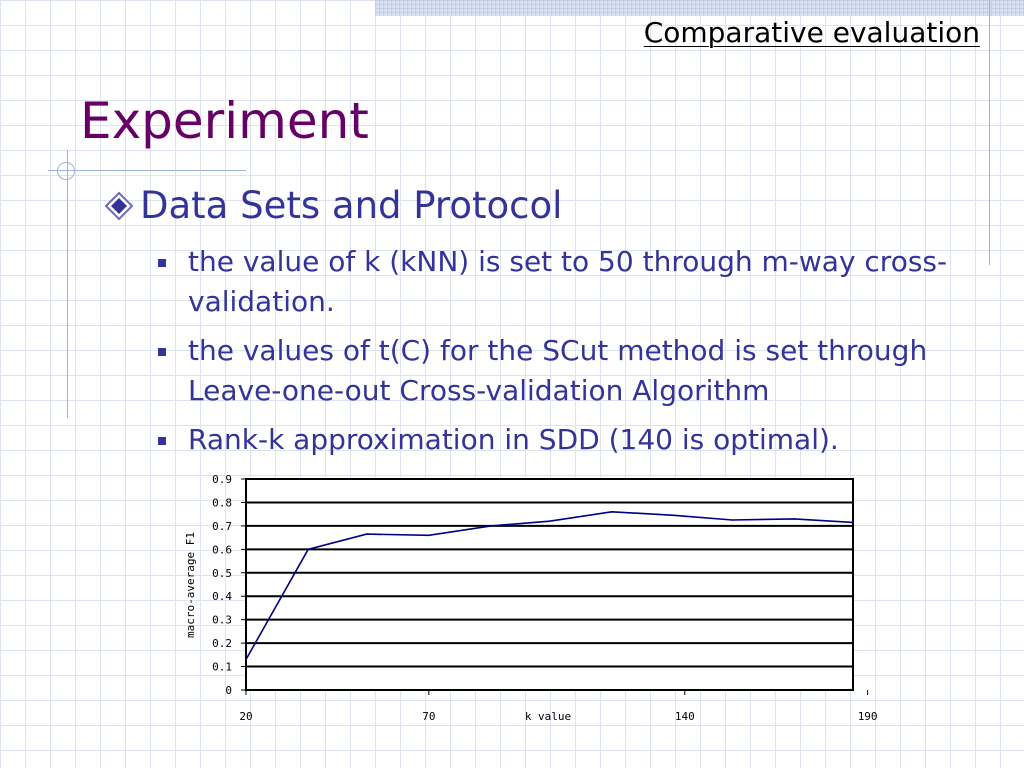  What do you see at coordinates (222, 667) in the screenshot?
I see `y-tick-label: 0.1` at bounding box center [222, 667].